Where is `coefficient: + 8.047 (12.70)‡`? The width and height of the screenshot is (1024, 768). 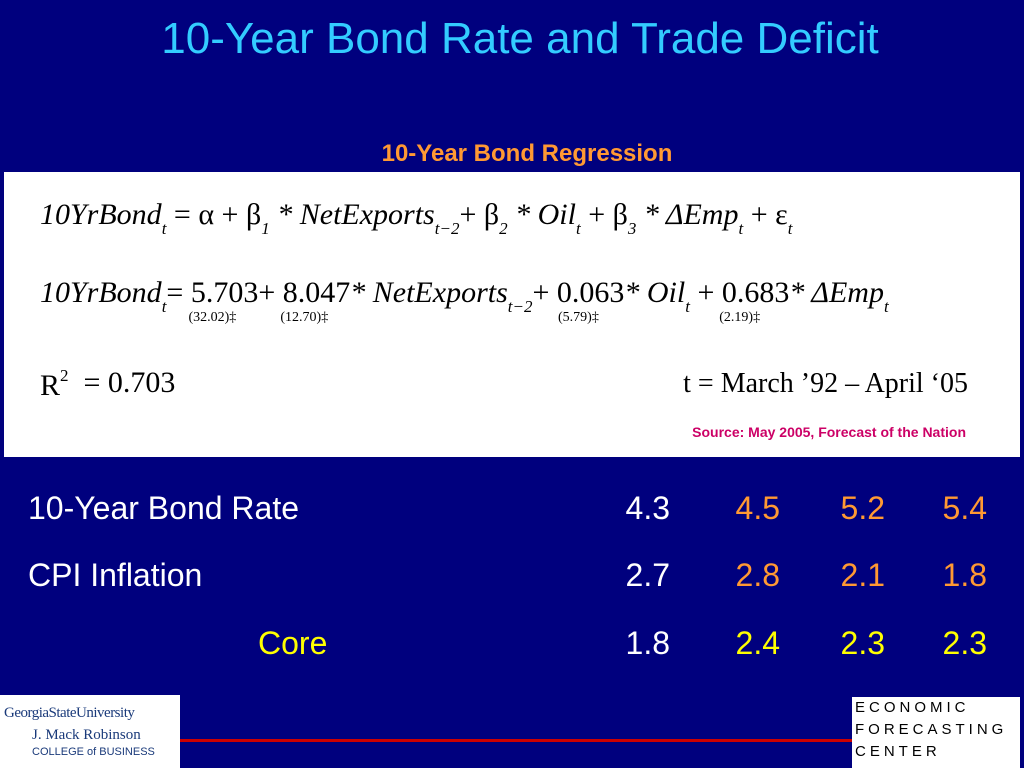
coefficient: + 8.047 (12.70)‡ is located at coordinates (304, 301).